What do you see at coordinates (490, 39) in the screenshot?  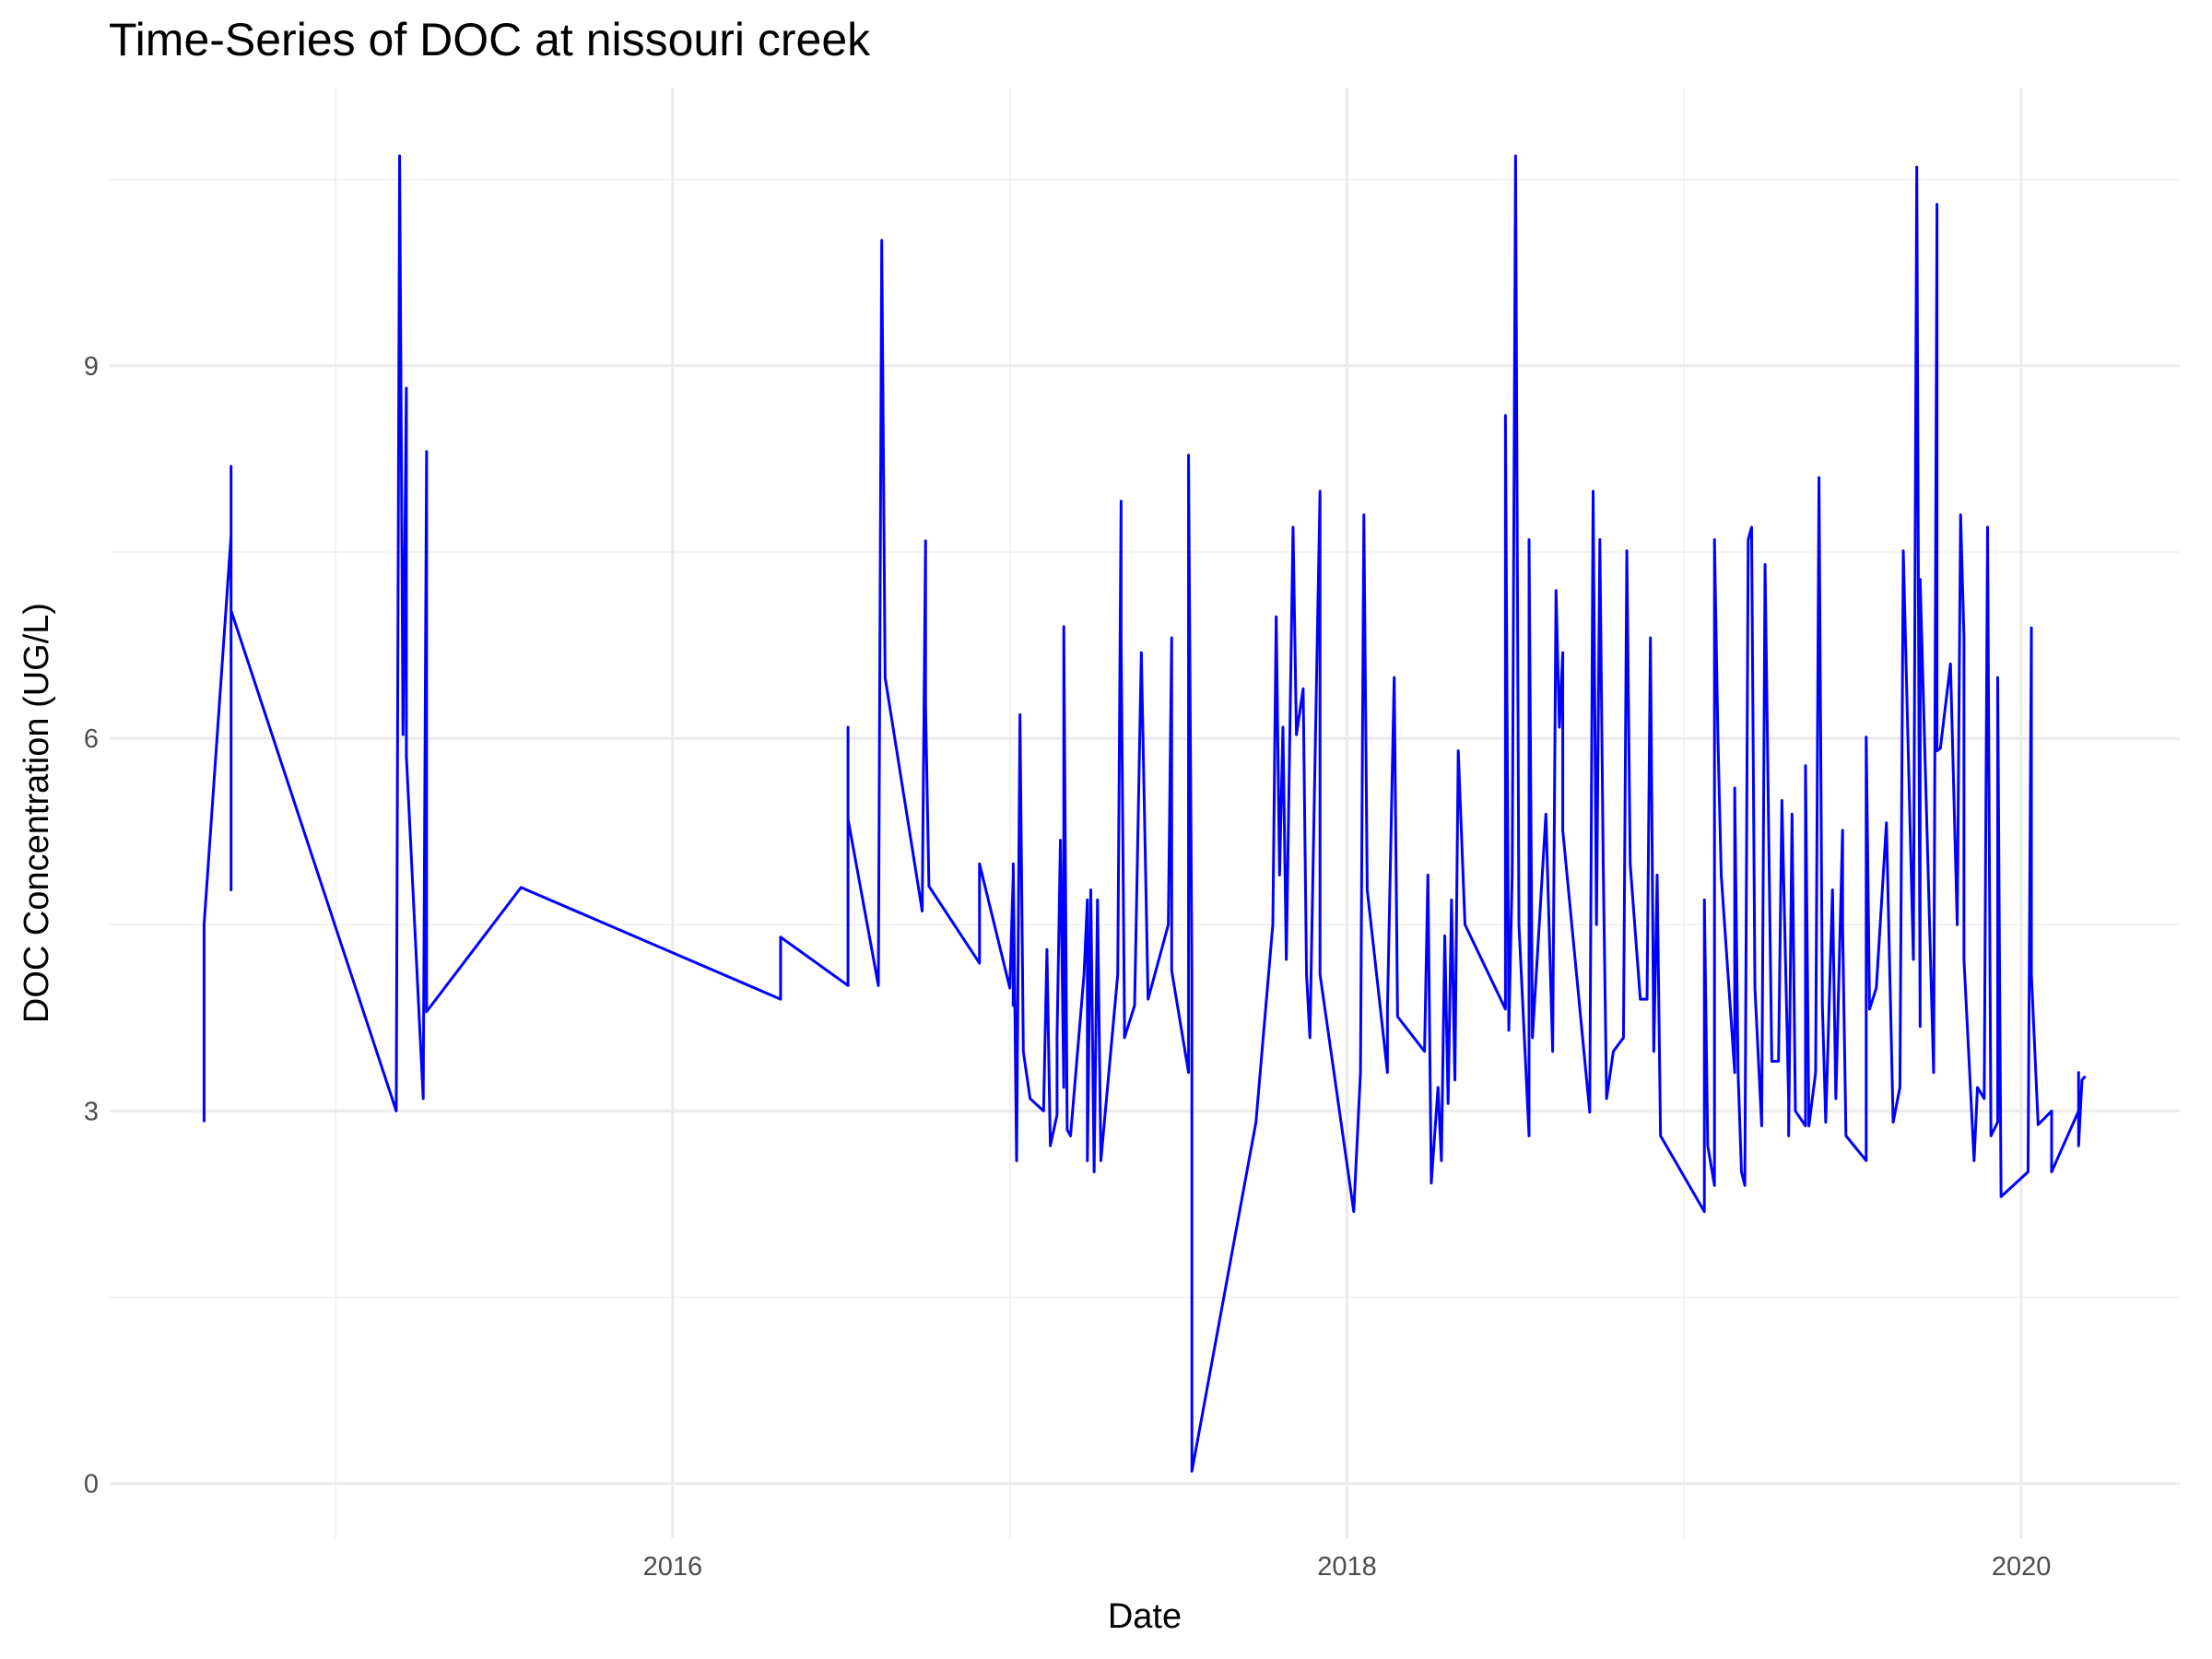 I see `chart-title: Time-Series of DOC at nissouri creek` at bounding box center [490, 39].